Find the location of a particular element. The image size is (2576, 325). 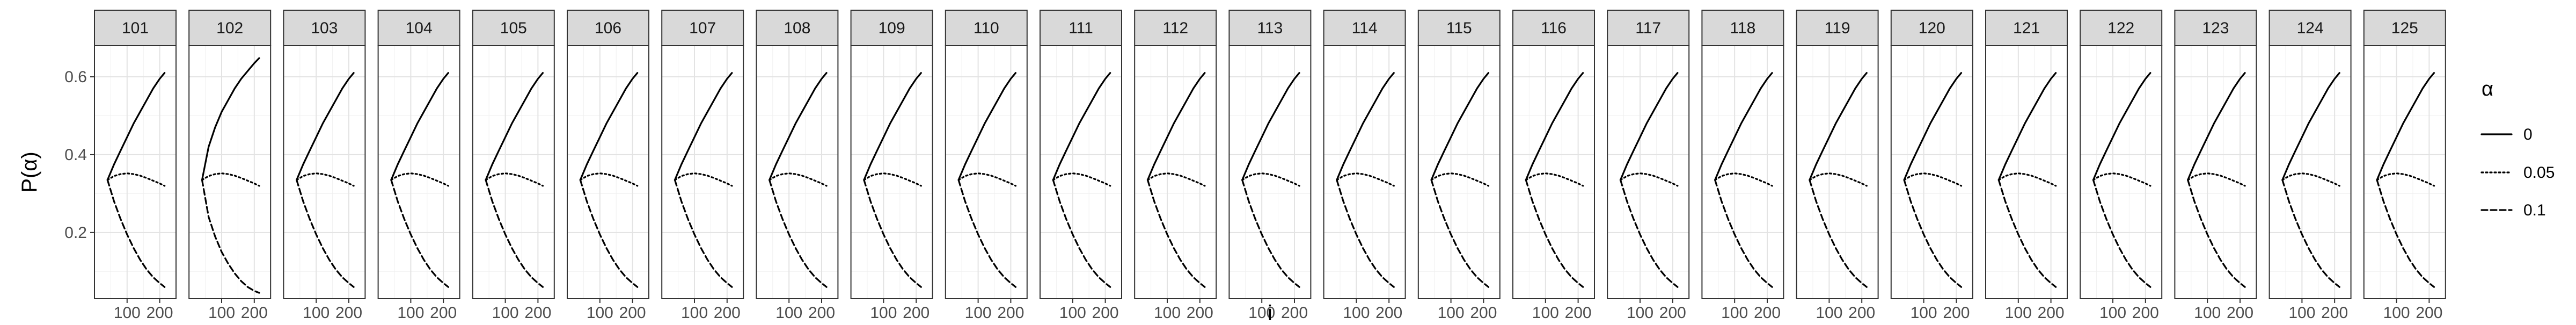

facet-strip-label: 103 is located at coordinates (324, 28).